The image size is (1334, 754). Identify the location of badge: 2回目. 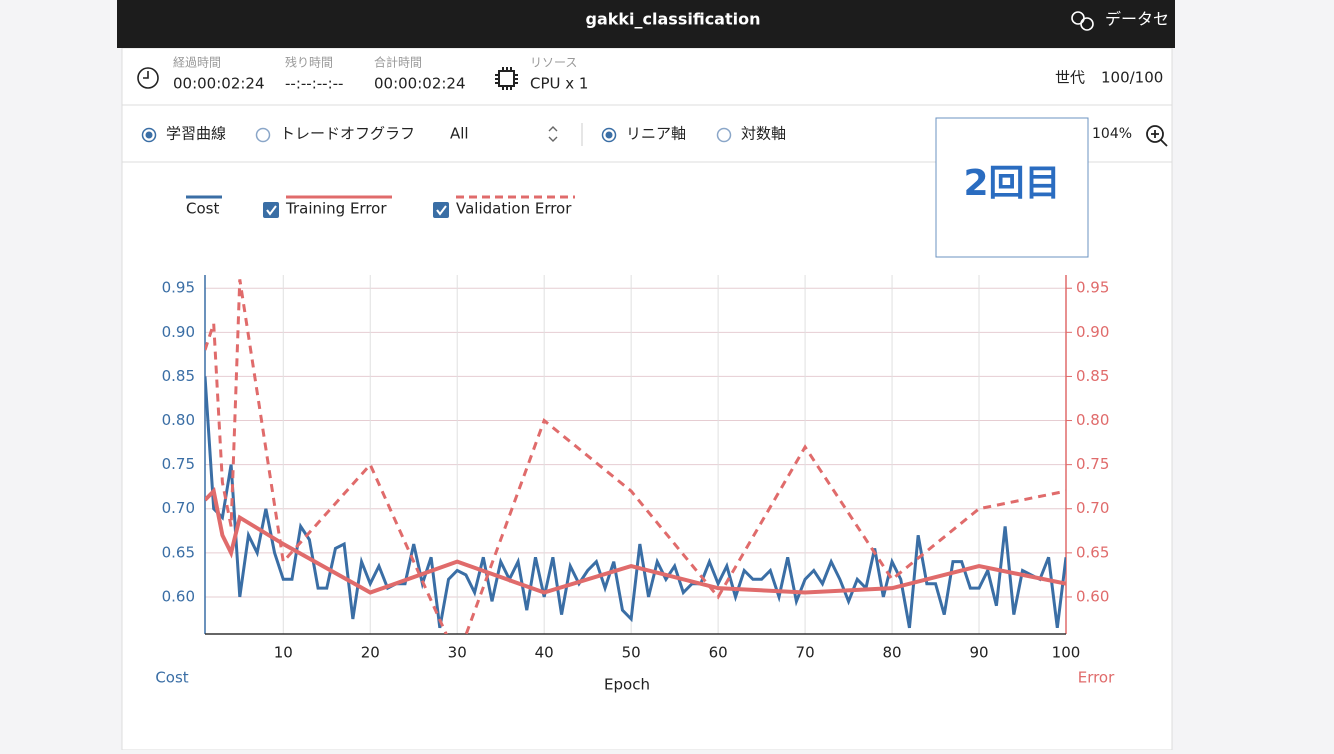
(1011, 183).